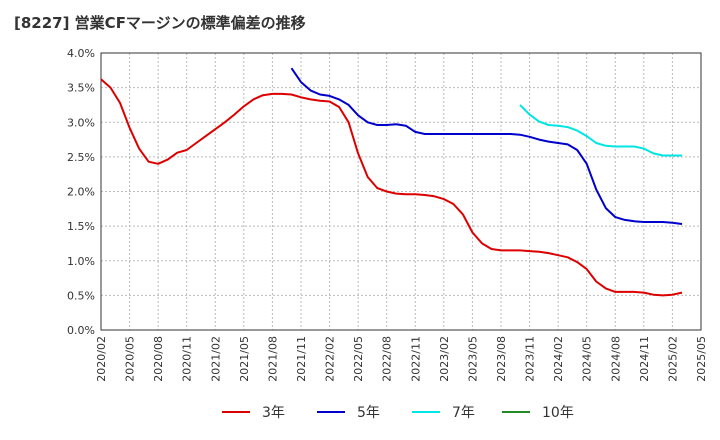  What do you see at coordinates (253, 413) in the screenshot?
I see `legend-item-0: 3年` at bounding box center [253, 413].